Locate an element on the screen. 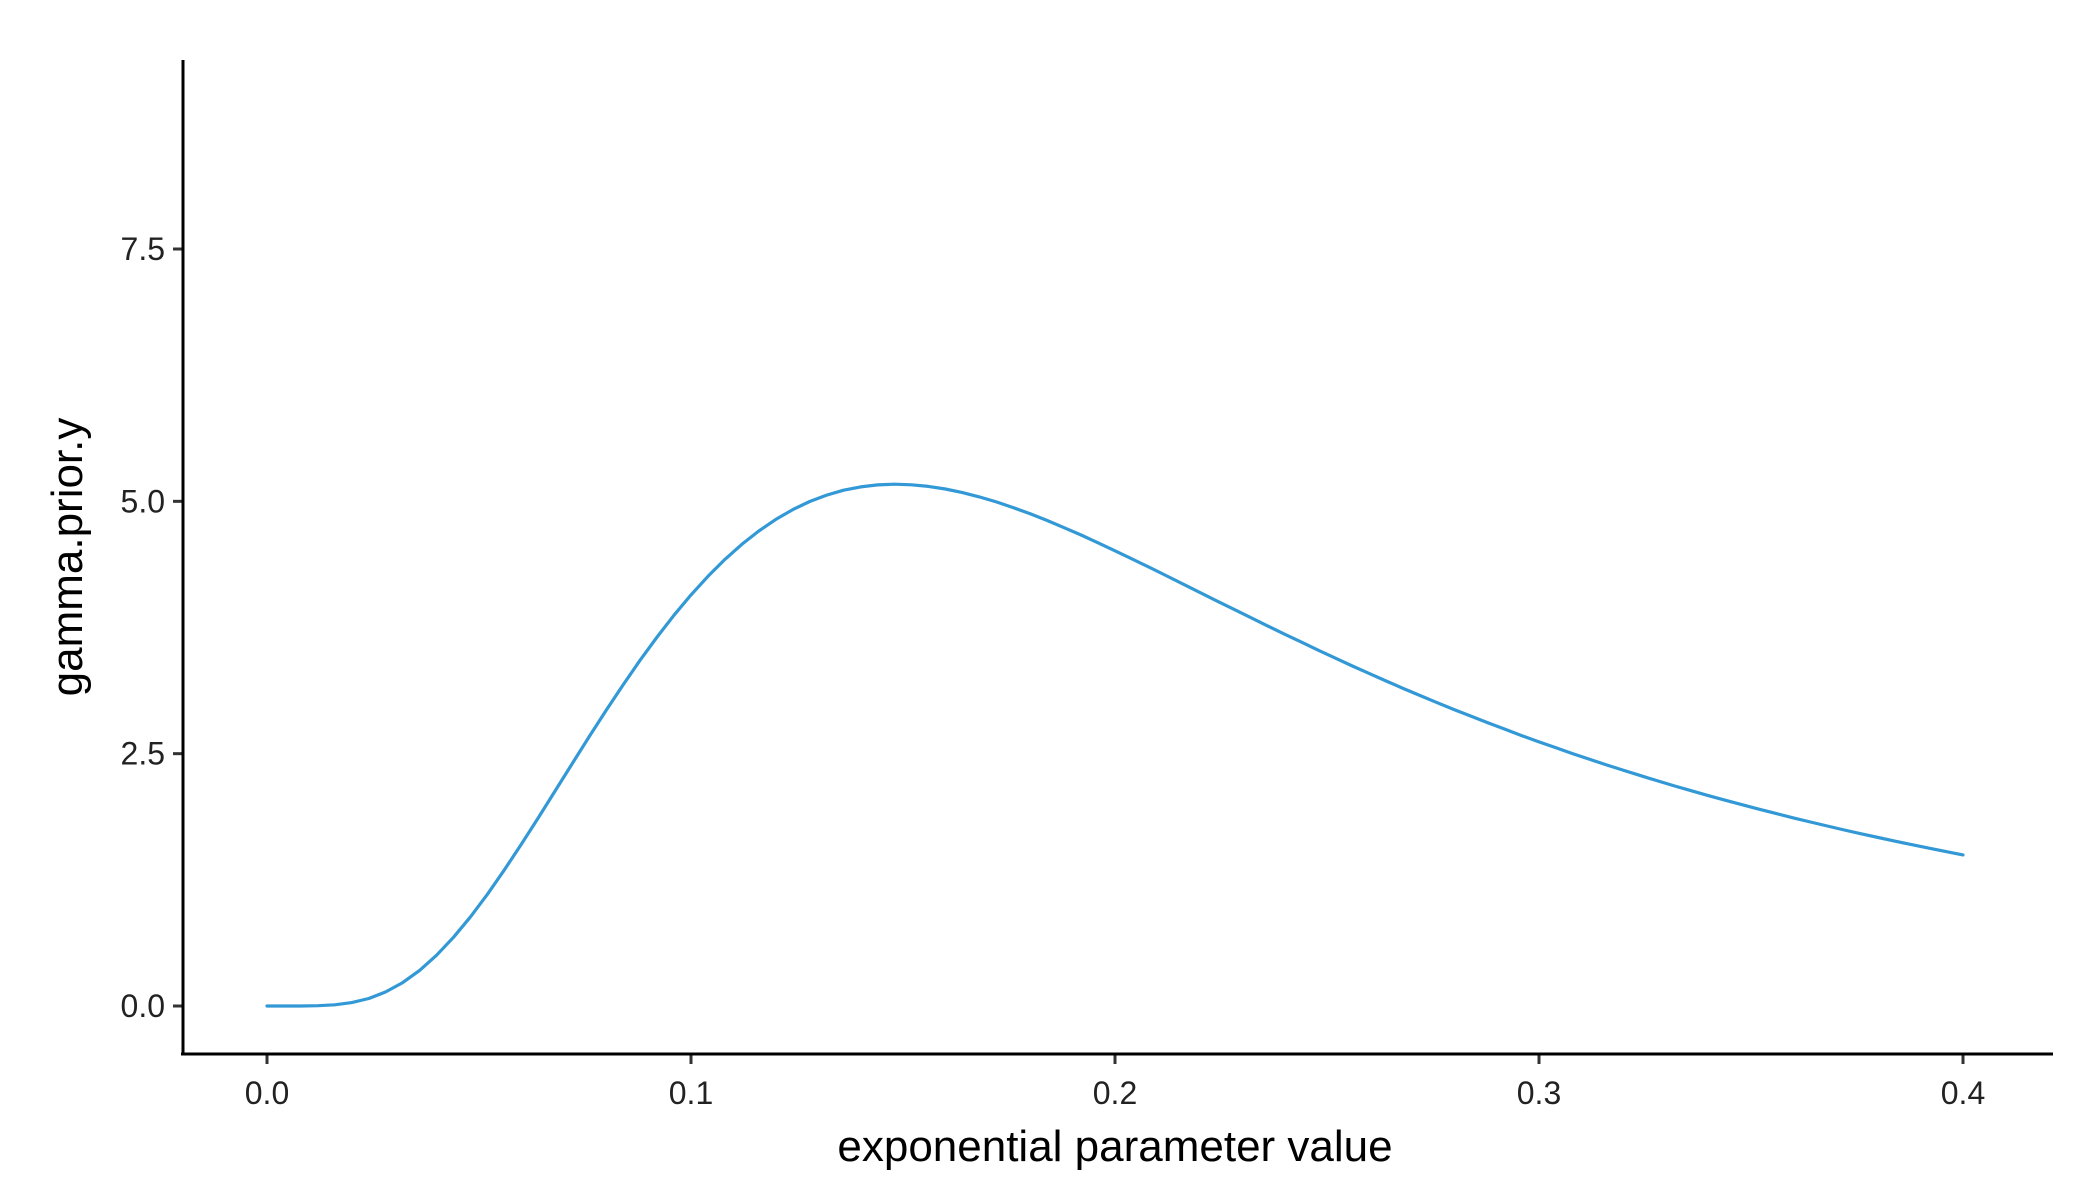 The image size is (2100, 1200). y-tick-label: 2.5 is located at coordinates (143, 754).